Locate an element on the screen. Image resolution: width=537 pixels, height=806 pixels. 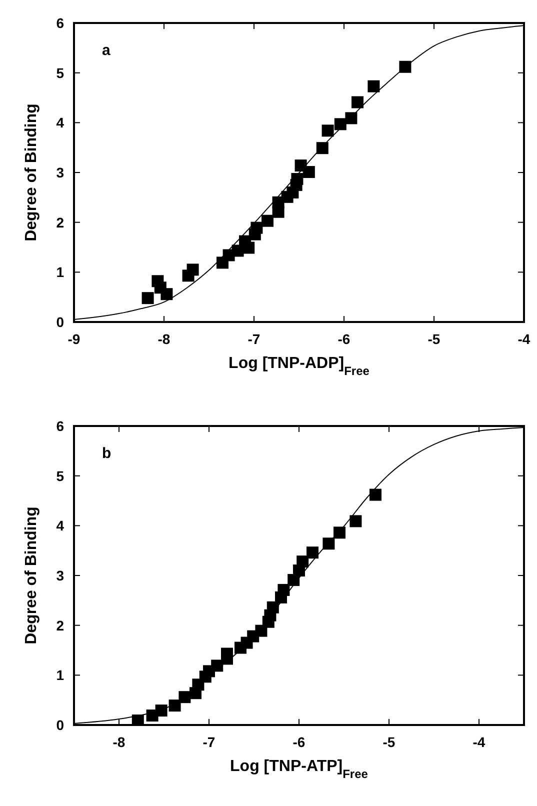
x-axis-title: Log [TNP-ATP]$_{Free}$ is located at coordinates (299, 769).